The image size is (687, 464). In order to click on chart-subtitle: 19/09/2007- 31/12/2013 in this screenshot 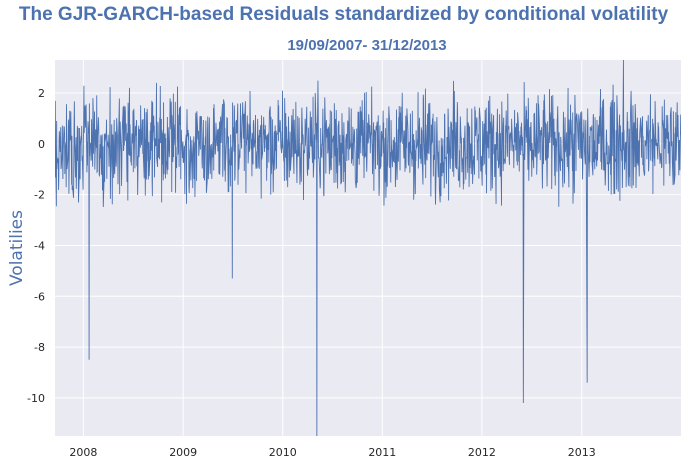, I will do `click(367, 45)`.